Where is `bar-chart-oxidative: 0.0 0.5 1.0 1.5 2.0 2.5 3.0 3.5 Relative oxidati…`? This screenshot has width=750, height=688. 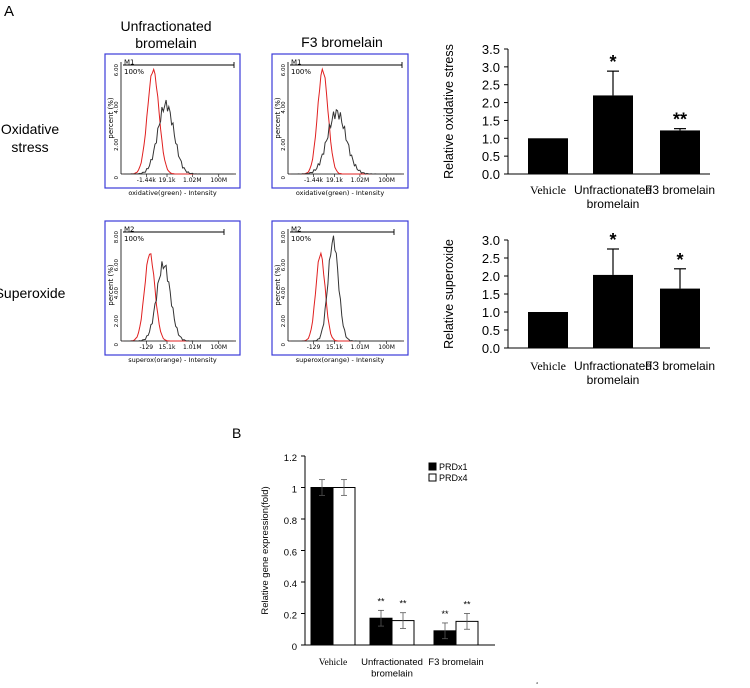 bar-chart-oxidative: 0.0 0.5 1.0 1.5 2.0 2.5 3.0 3.5 Relative oxidati… is located at coordinates (578, 126).